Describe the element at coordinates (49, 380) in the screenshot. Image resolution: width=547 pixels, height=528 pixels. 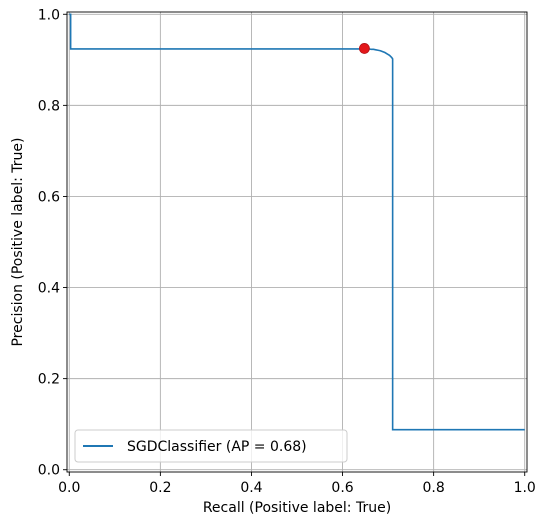
I see `y-tick-label-1: 0.2` at that location.